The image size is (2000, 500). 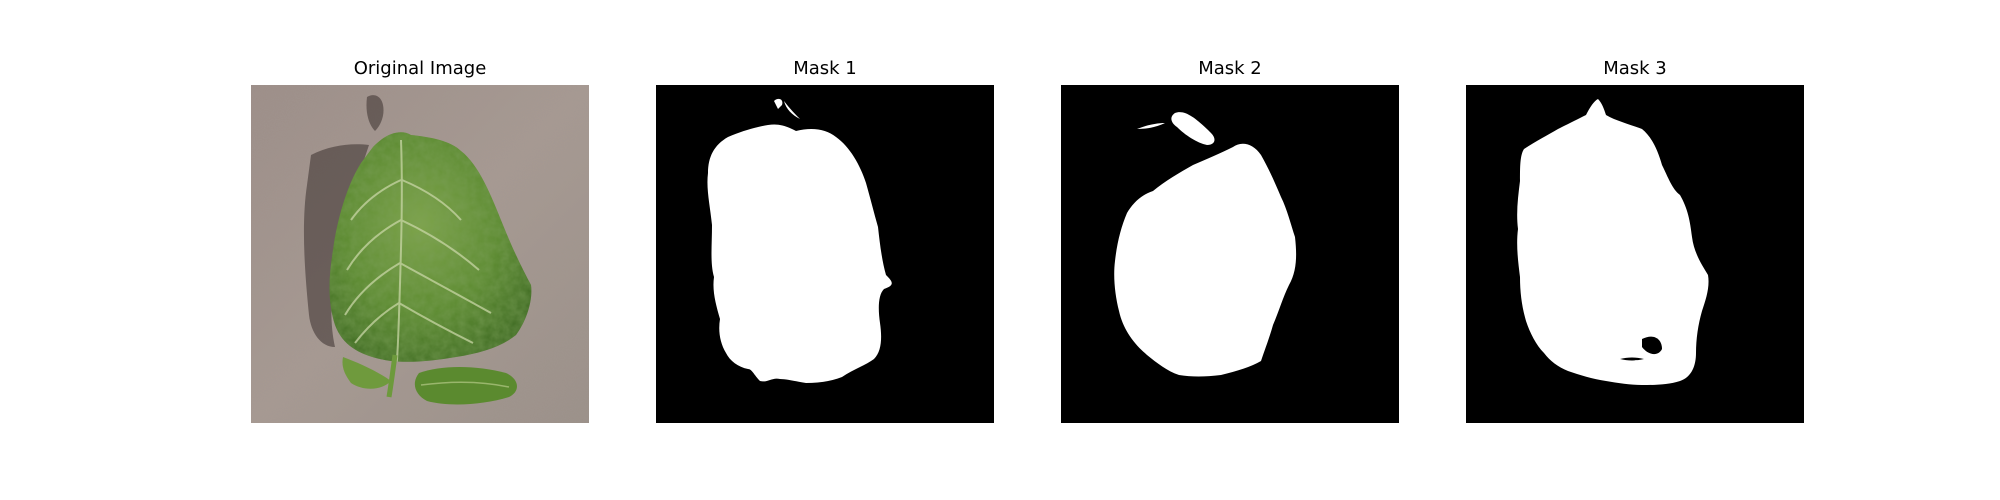 What do you see at coordinates (1635, 68) in the screenshot?
I see `panel-title: Mask 3` at bounding box center [1635, 68].